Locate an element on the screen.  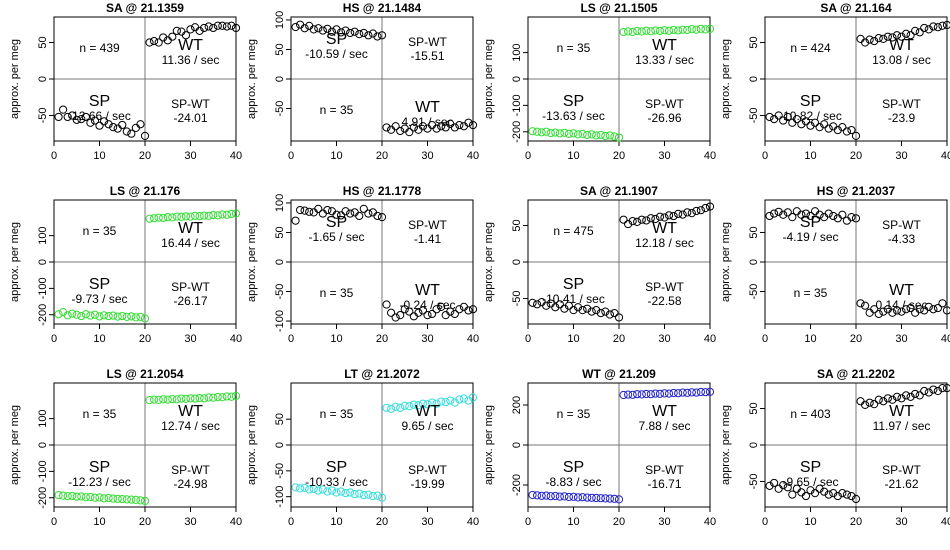
y-tick-label: 50 is located at coordinates (754, 42).